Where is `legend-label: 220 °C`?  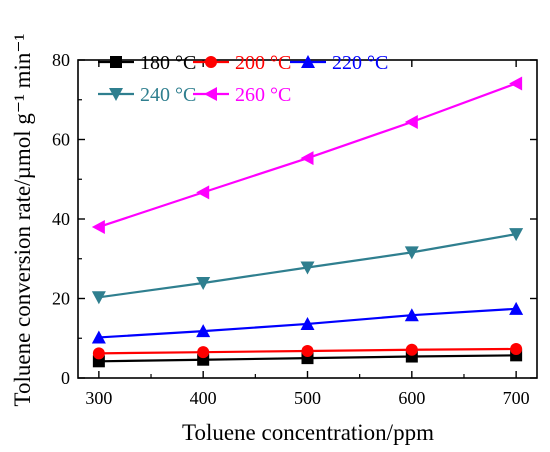 legend-label: 220 °C is located at coordinates (360, 63).